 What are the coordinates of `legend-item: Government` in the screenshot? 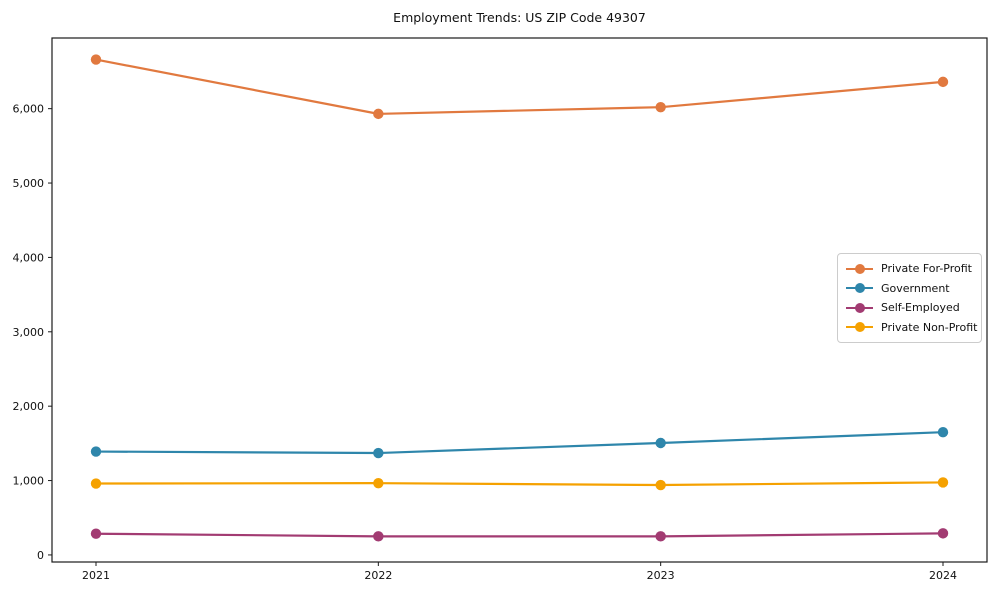 It's located at (909, 288).